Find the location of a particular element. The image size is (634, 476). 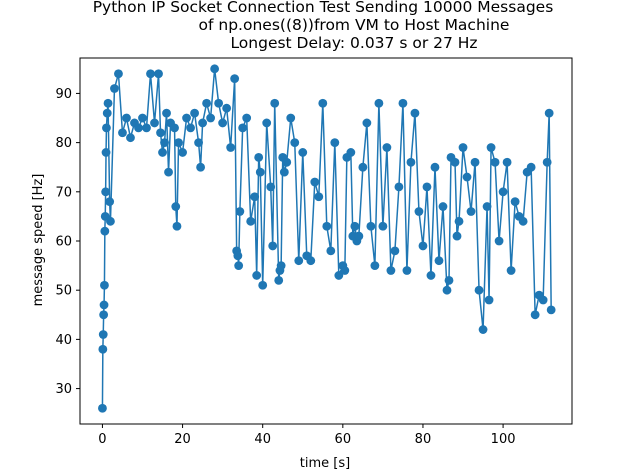

y-tick-label: 60 is located at coordinates (63, 242).